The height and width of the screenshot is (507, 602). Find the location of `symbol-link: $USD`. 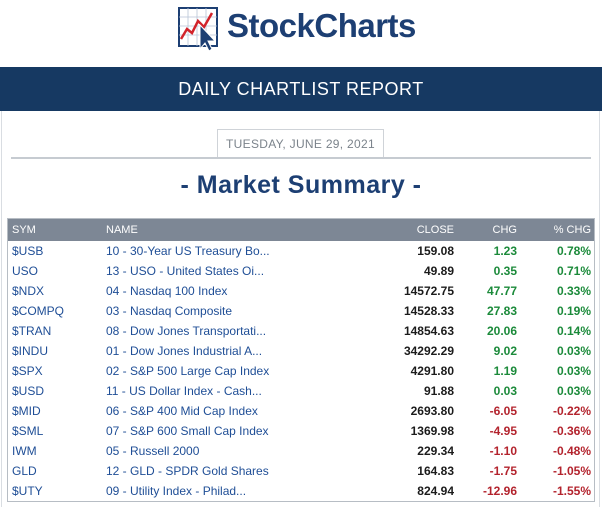

symbol-link: $USD is located at coordinates (28, 391).